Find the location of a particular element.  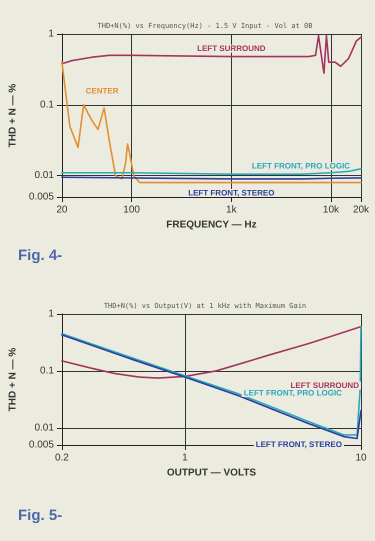

text: LEFT SURROUND is located at coordinates (325, 385).